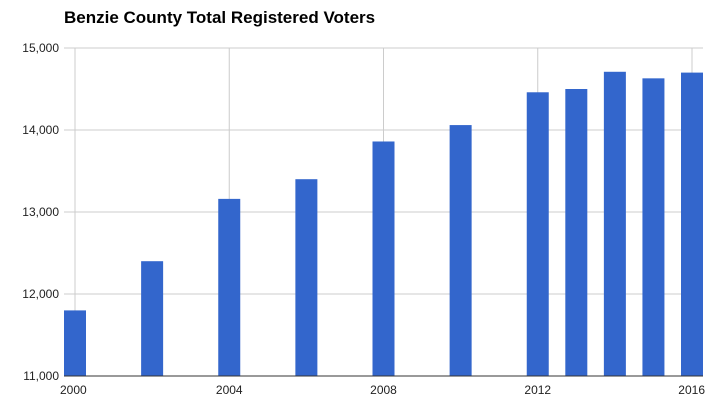  Describe the element at coordinates (41, 376) in the screenshot. I see `y-tick-label: 11,000` at that location.